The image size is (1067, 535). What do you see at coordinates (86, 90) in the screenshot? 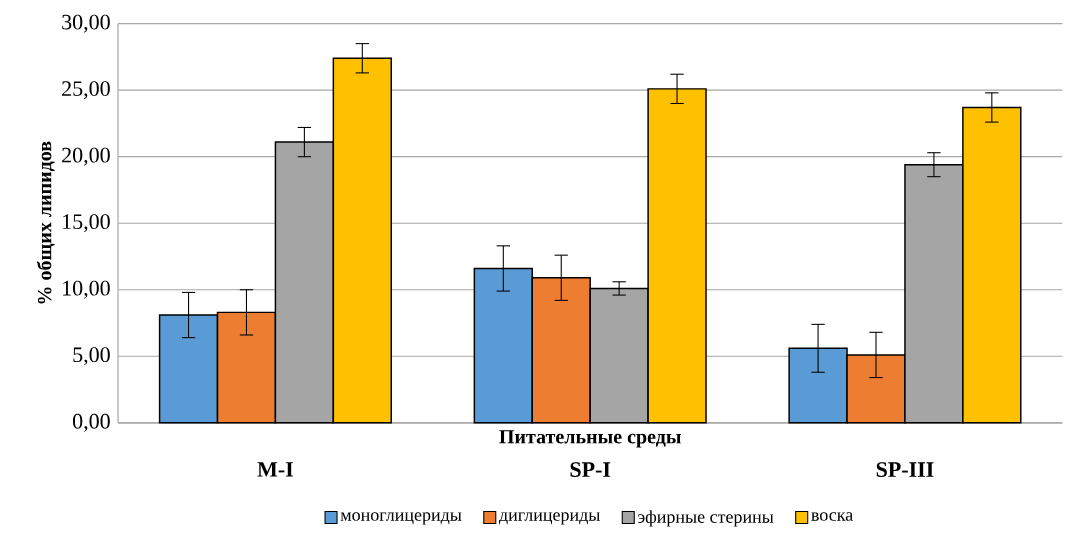
I see `y-tick-label: 25,00` at bounding box center [86, 90].